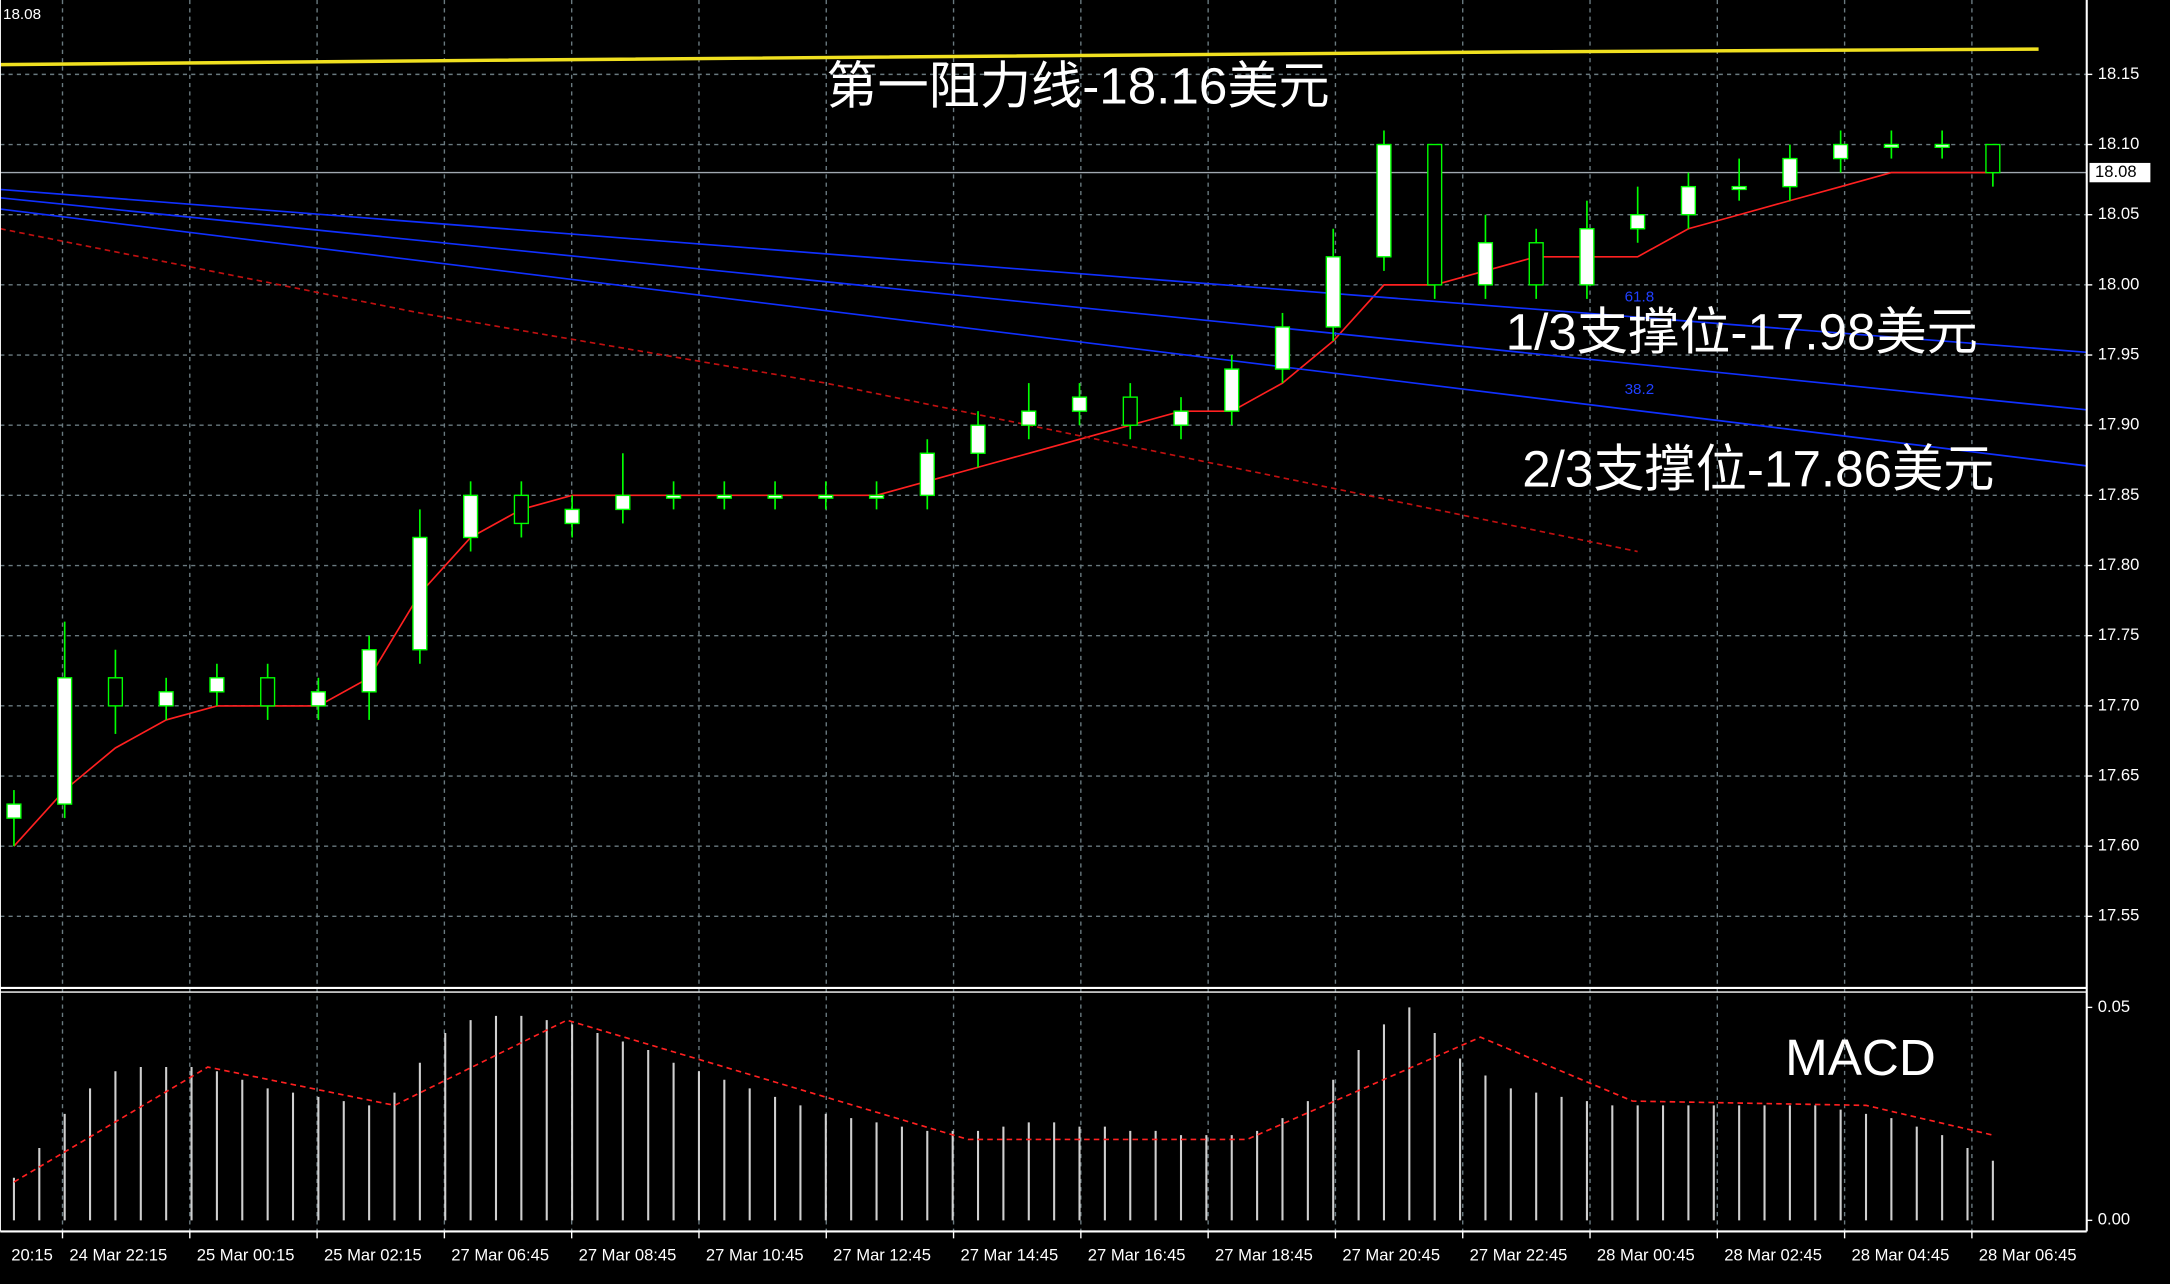  I want to click on price-corner-label: 18.08, so click(22, 14).